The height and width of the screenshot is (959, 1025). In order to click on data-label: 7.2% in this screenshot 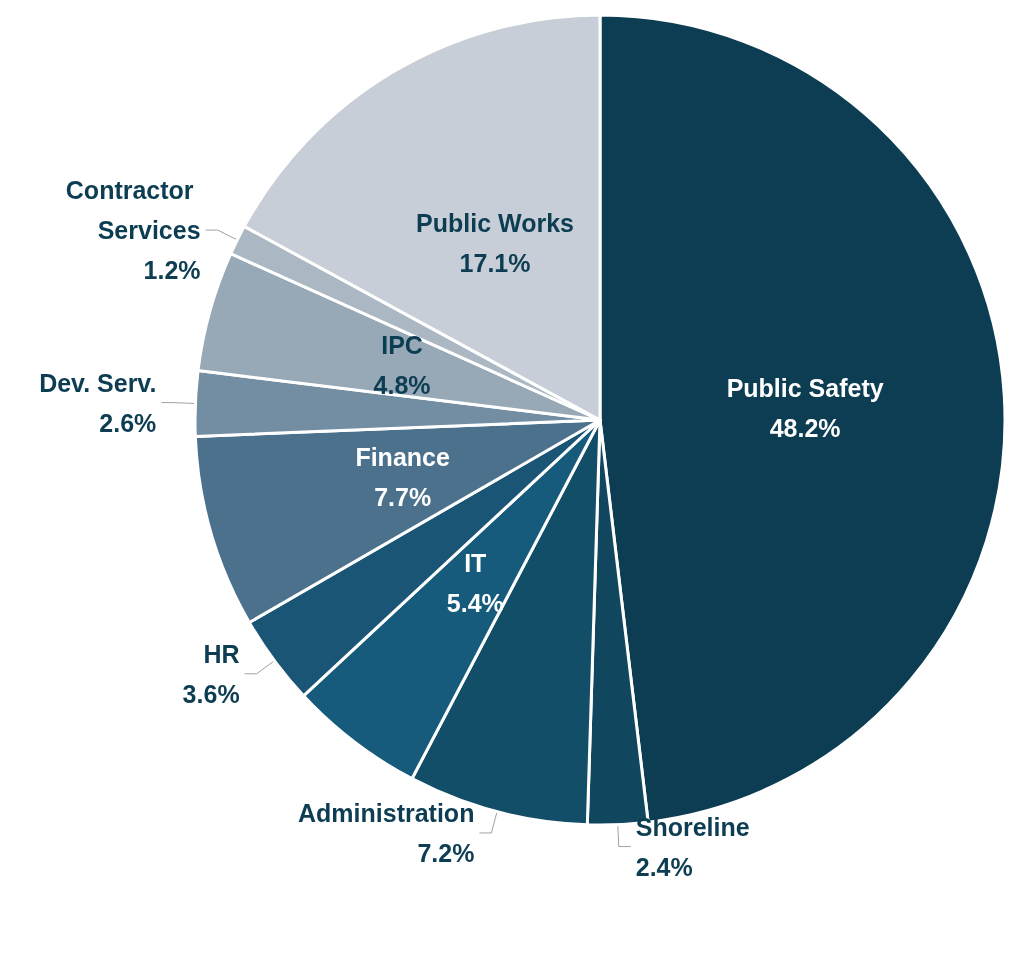, I will do `click(446, 852)`.